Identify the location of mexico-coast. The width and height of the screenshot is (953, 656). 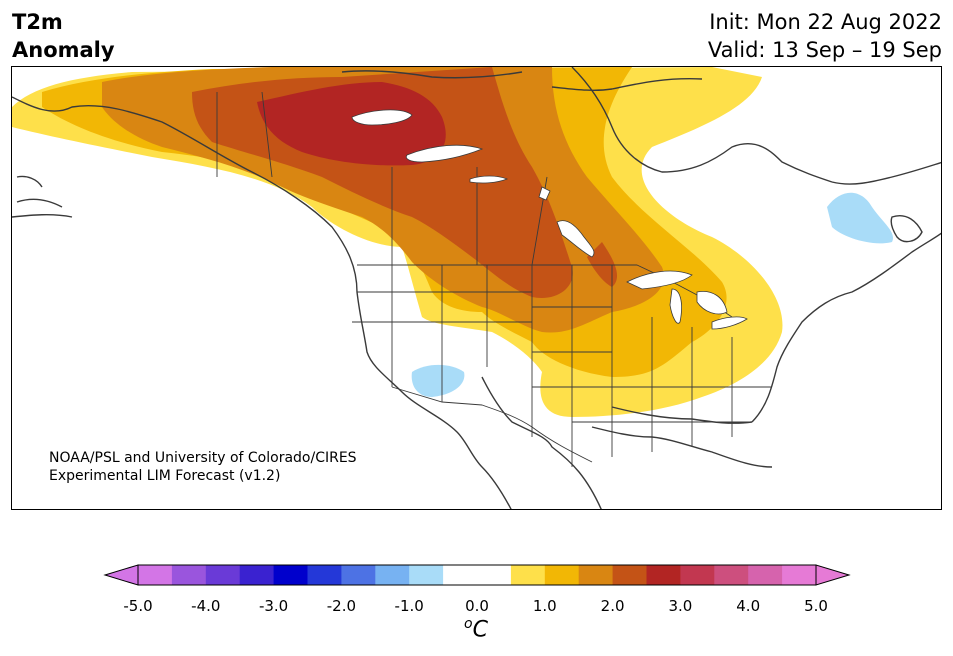
(627, 442).